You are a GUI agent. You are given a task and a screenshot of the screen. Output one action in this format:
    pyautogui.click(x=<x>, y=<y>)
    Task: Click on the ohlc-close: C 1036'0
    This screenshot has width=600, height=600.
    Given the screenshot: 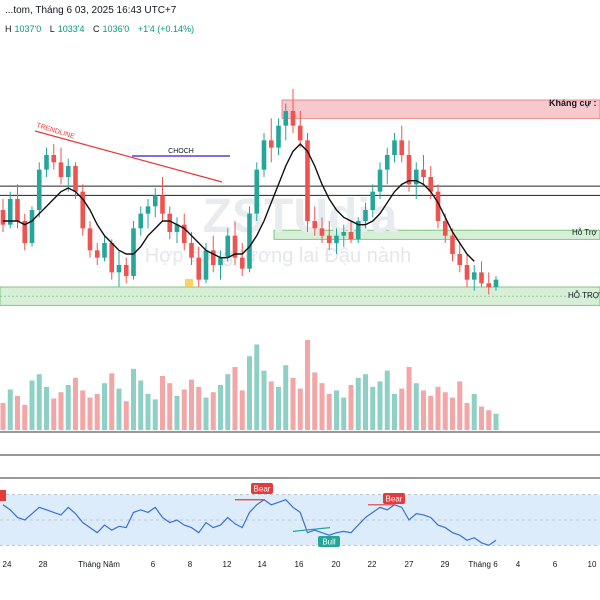 What is the action you would take?
    pyautogui.click(x=111, y=29)
    